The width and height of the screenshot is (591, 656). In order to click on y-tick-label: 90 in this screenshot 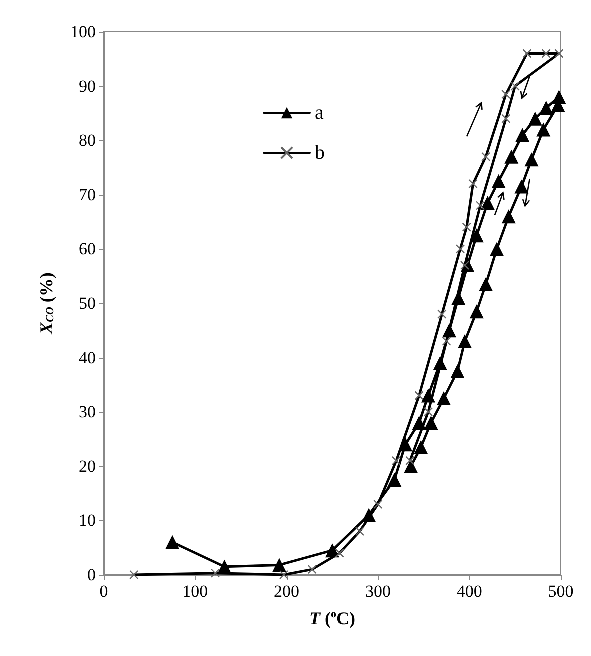, I will do `click(87, 86)`.